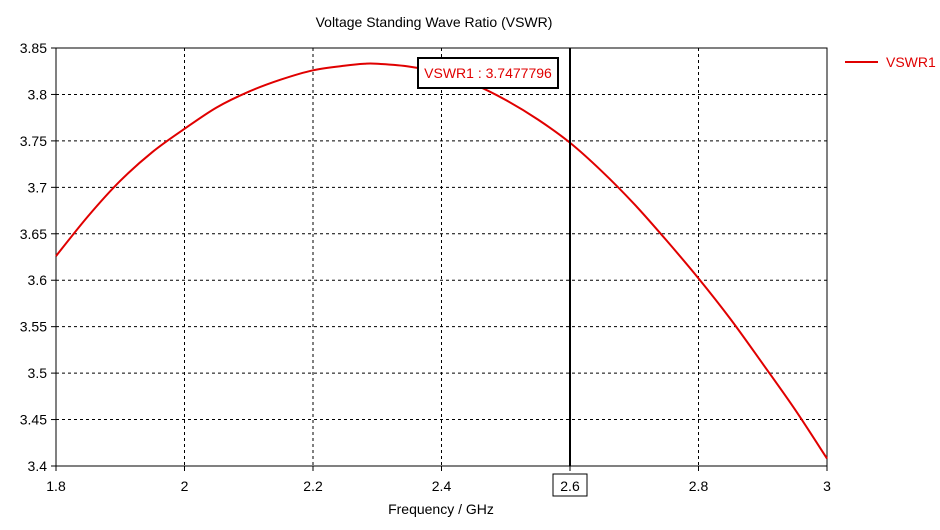  Describe the element at coordinates (827, 486) in the screenshot. I see `x-tick-label: 3` at that location.